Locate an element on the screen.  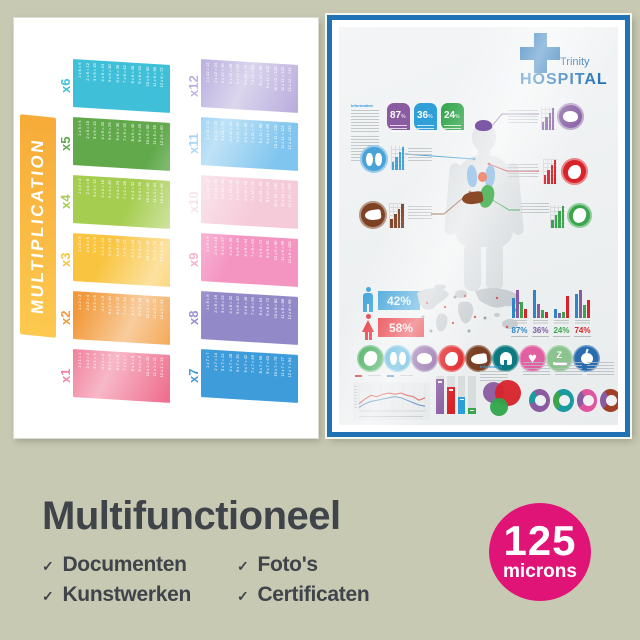
feature-column-2: ✓ Foto's ✓ Certificaten is located at coordinates (303, 580).